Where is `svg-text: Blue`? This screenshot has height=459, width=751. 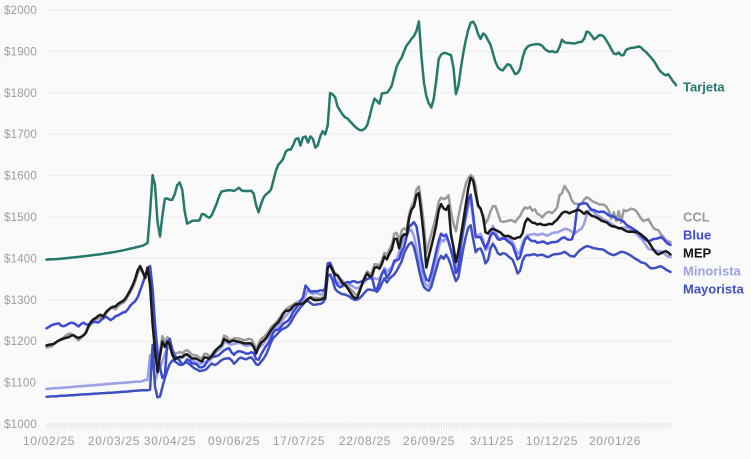
svg-text: Blue is located at coordinates (697, 235).